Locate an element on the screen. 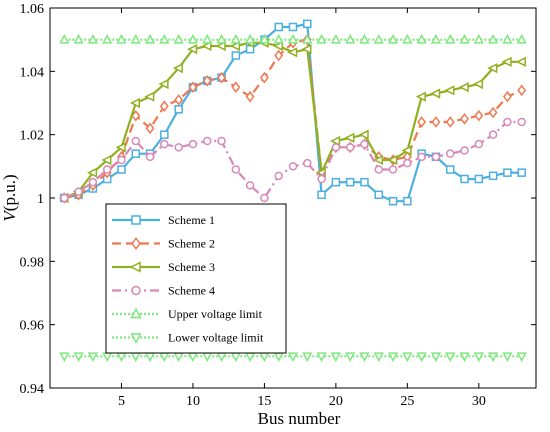 This screenshot has height=432, width=550. y-tick-label: 0.98 is located at coordinates (32, 262).